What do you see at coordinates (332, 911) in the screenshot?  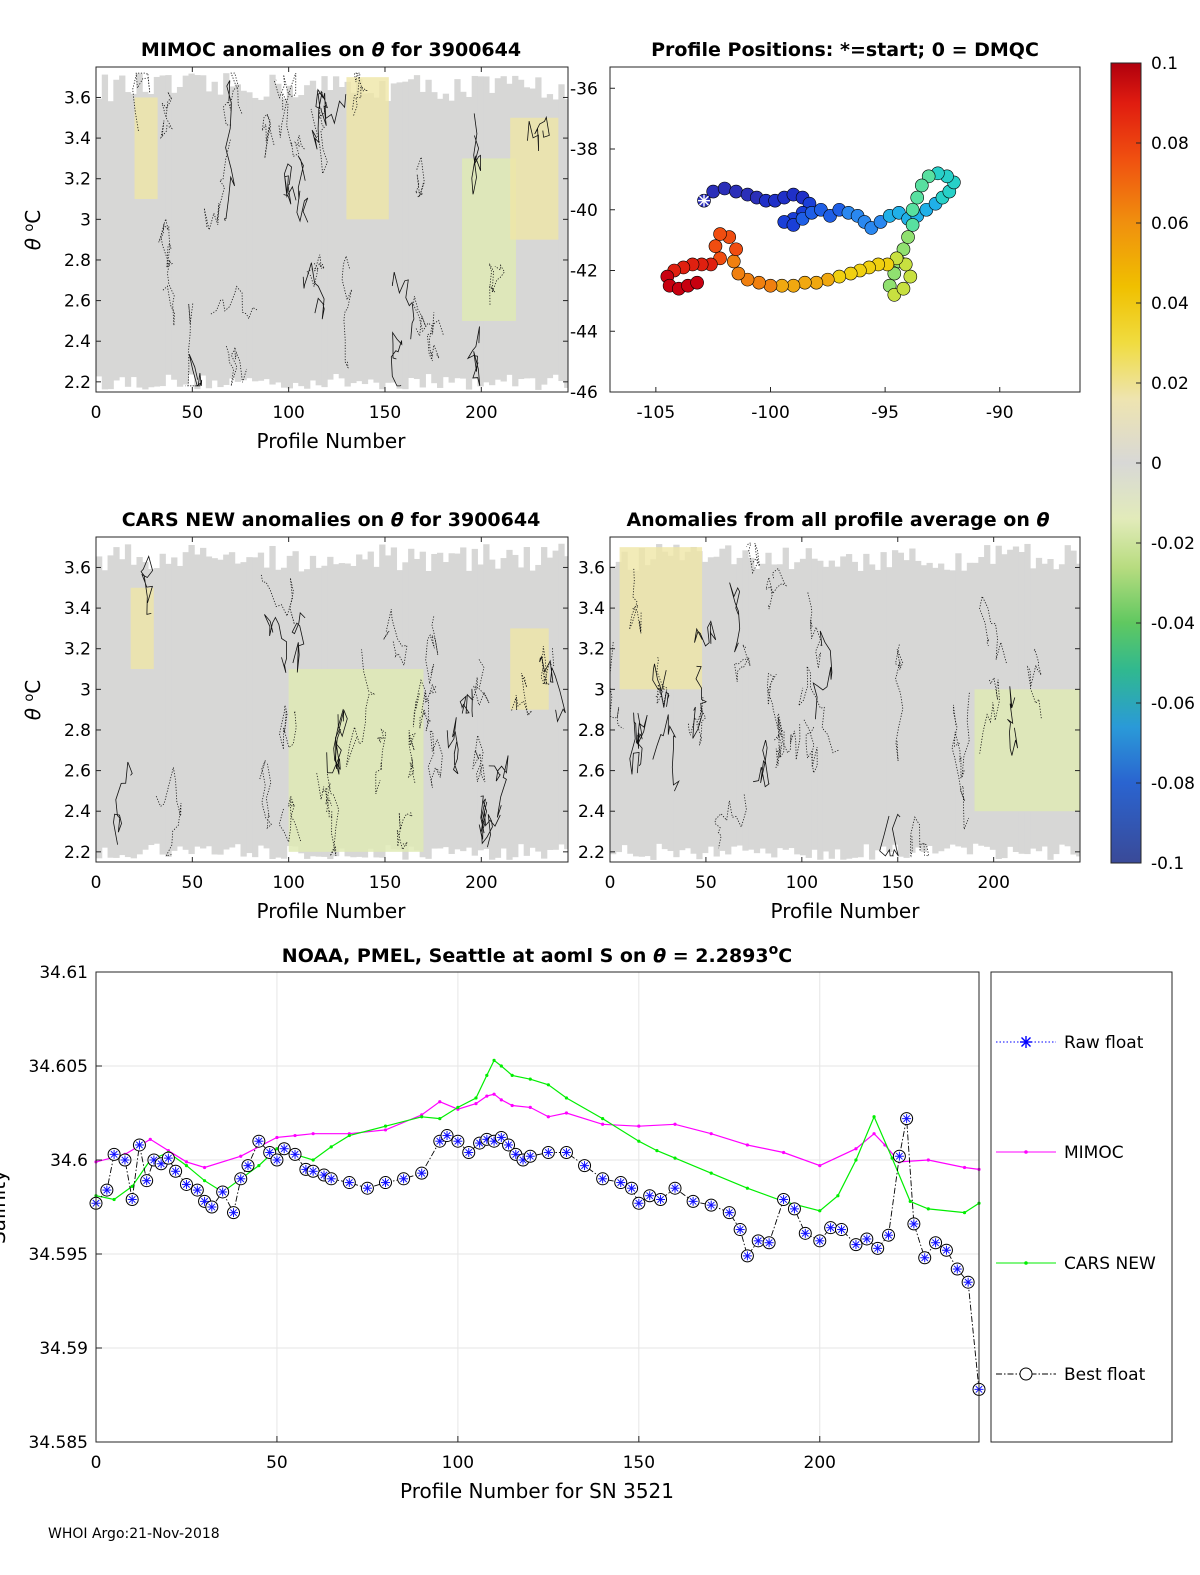 I see `cars-xlabel: Profile Number` at bounding box center [332, 911].